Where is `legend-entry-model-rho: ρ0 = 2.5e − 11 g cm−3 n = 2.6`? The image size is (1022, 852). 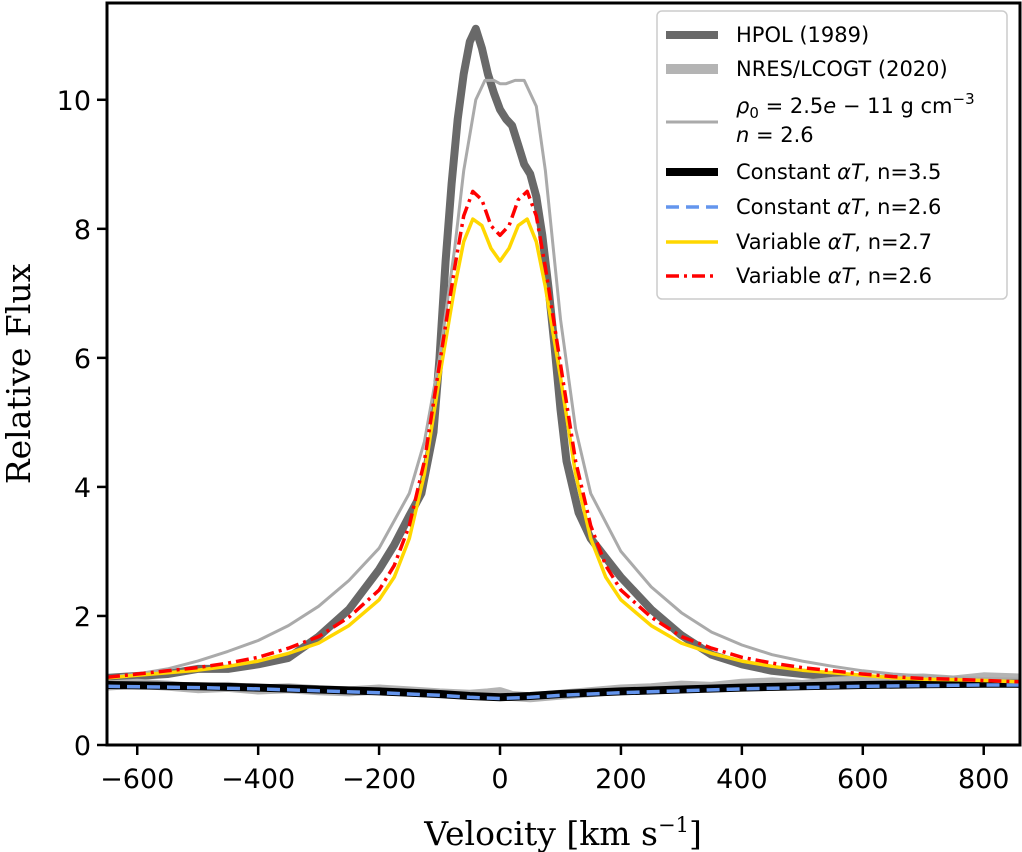
legend-entry-model-rho: ρ0 = 2.5e − 11 g cm−3 n = 2.6 is located at coordinates (820, 118).